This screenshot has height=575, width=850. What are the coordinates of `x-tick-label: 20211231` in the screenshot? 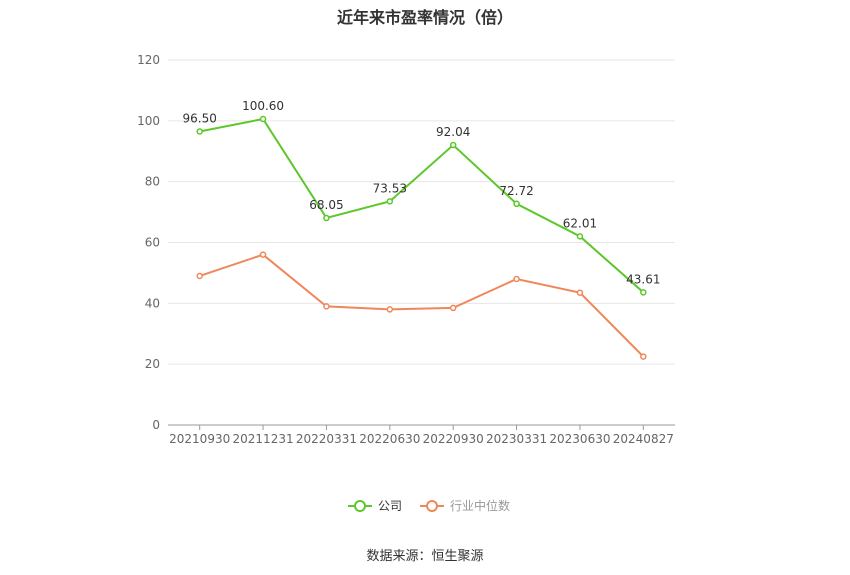 It's located at (263, 439).